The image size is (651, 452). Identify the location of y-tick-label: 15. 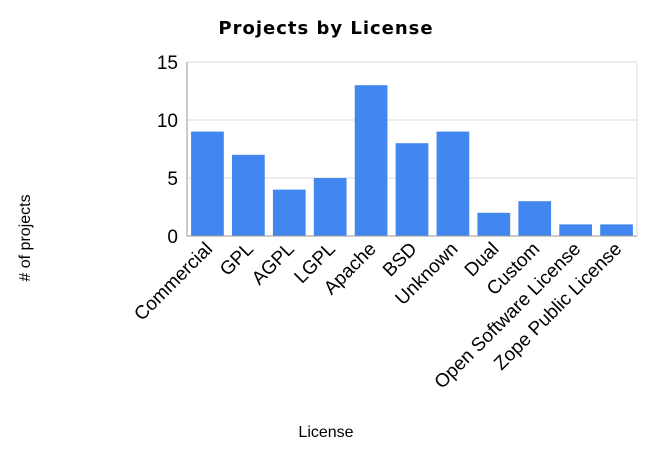
(167, 63).